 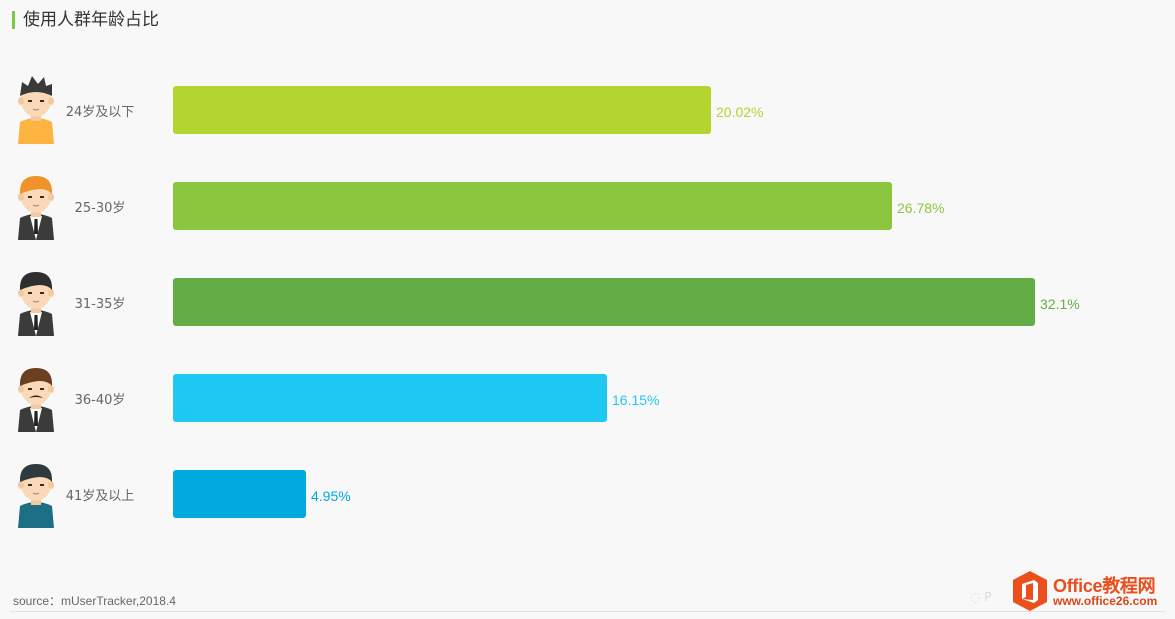 I want to click on avatar-mustache-suit-icon, so click(x=36, y=400).